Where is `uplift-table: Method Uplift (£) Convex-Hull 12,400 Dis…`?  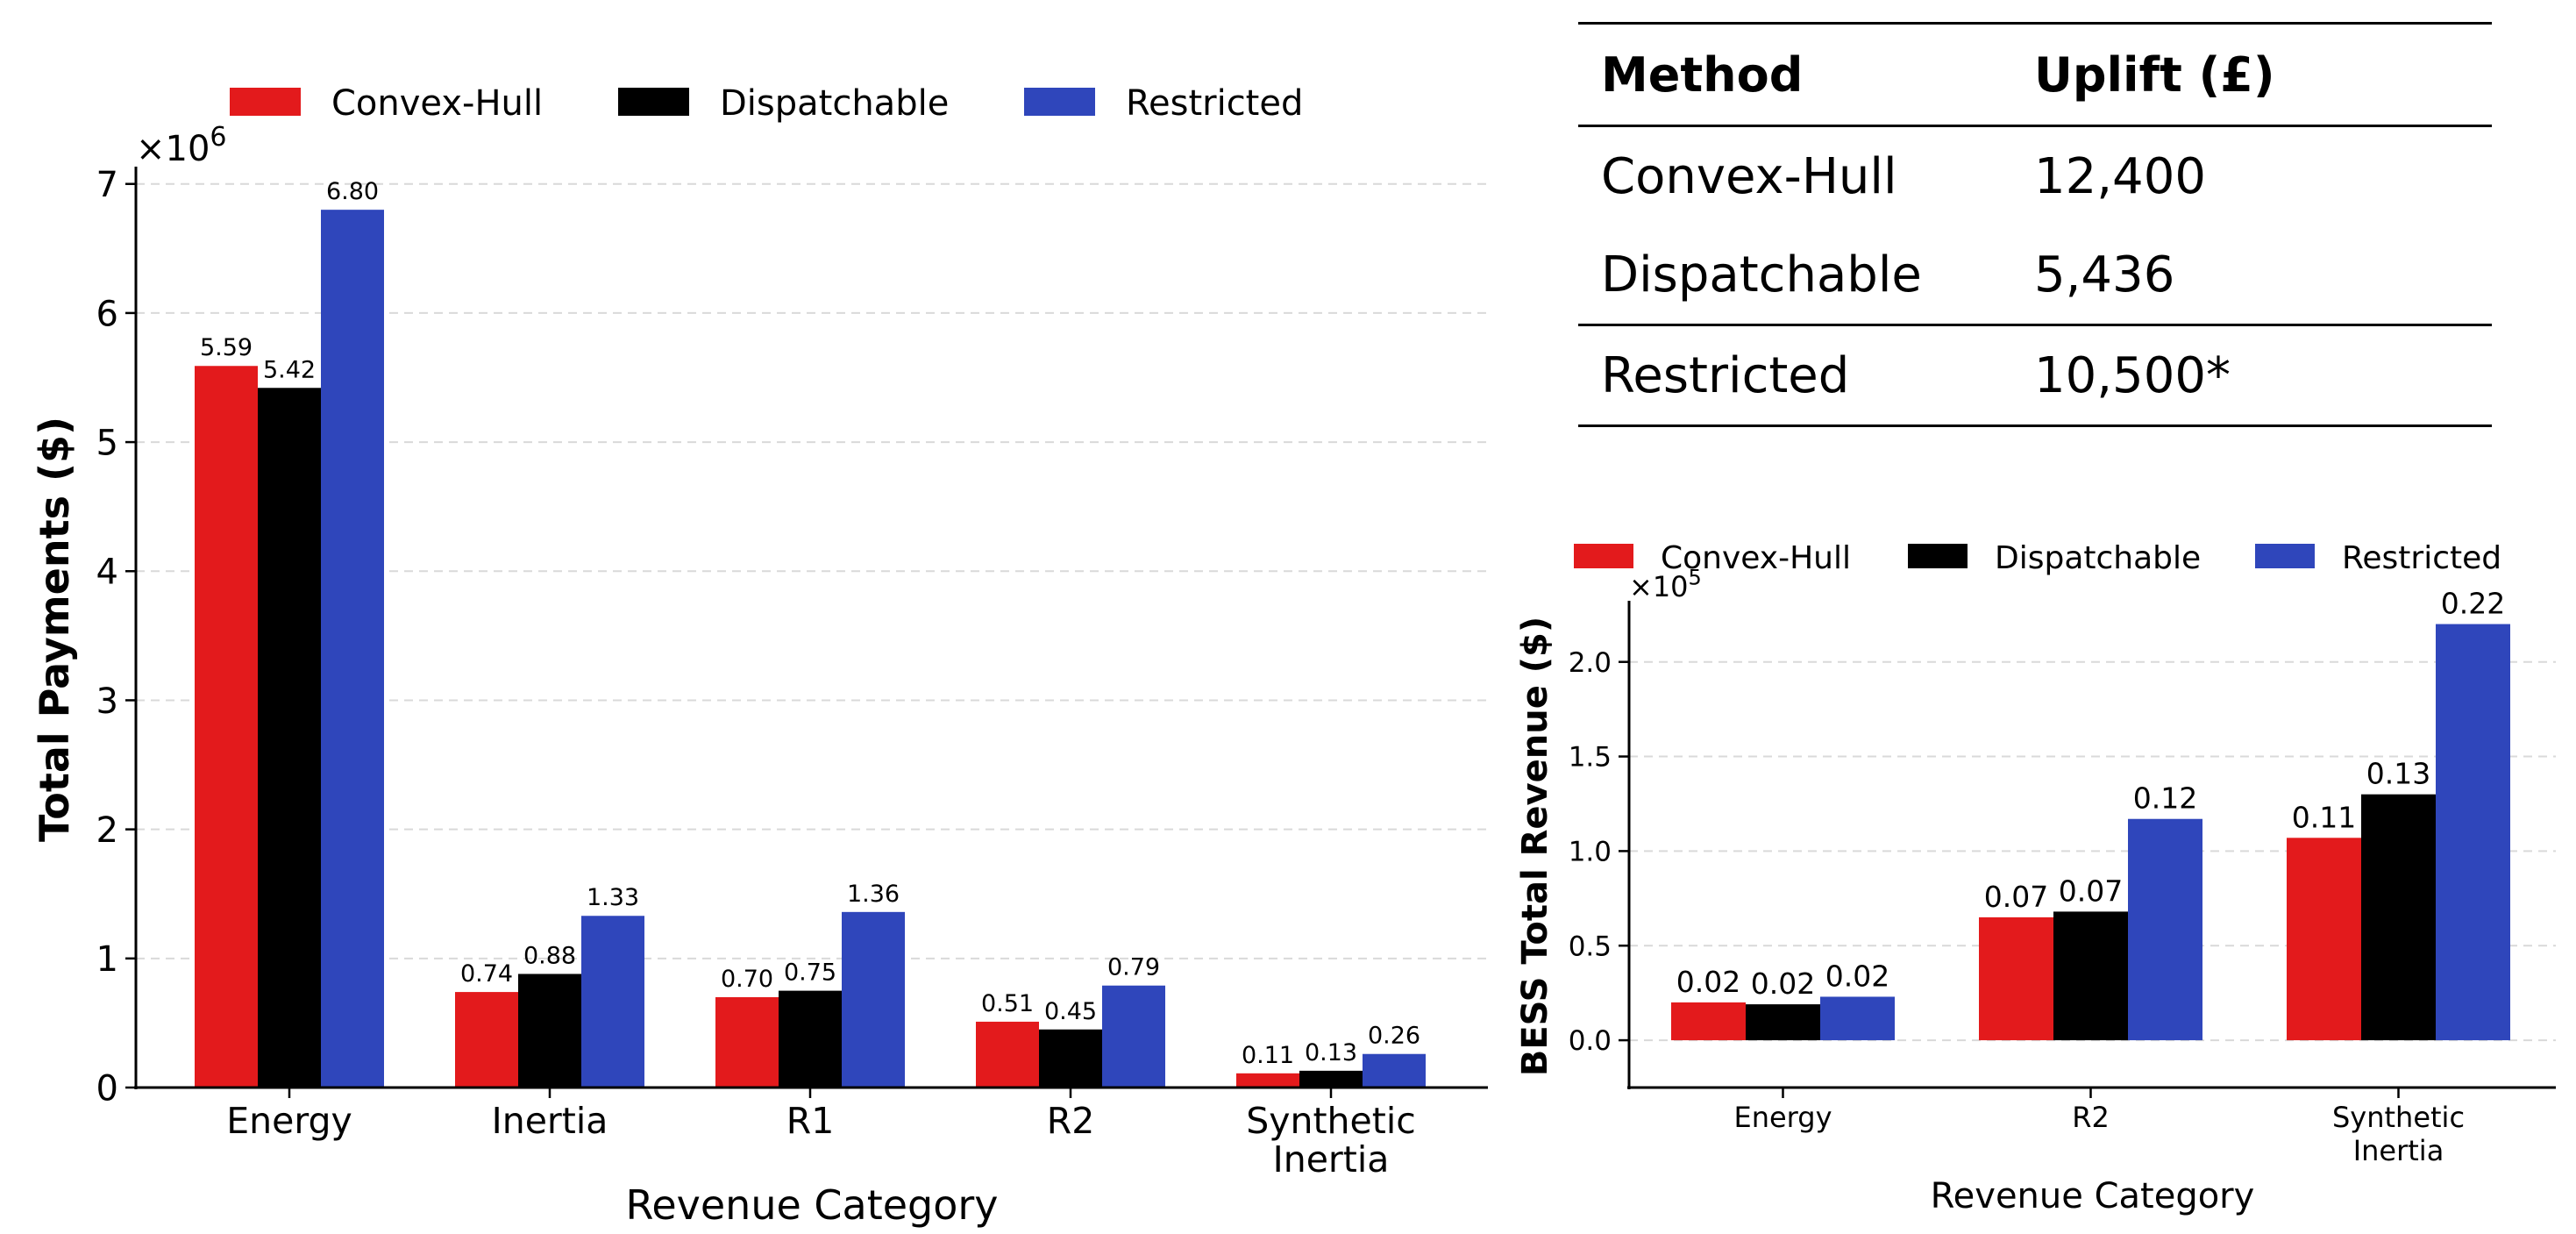
uplift-table: Method Uplift (£) Convex-Hull 12,400 Dis… is located at coordinates (2035, 224).